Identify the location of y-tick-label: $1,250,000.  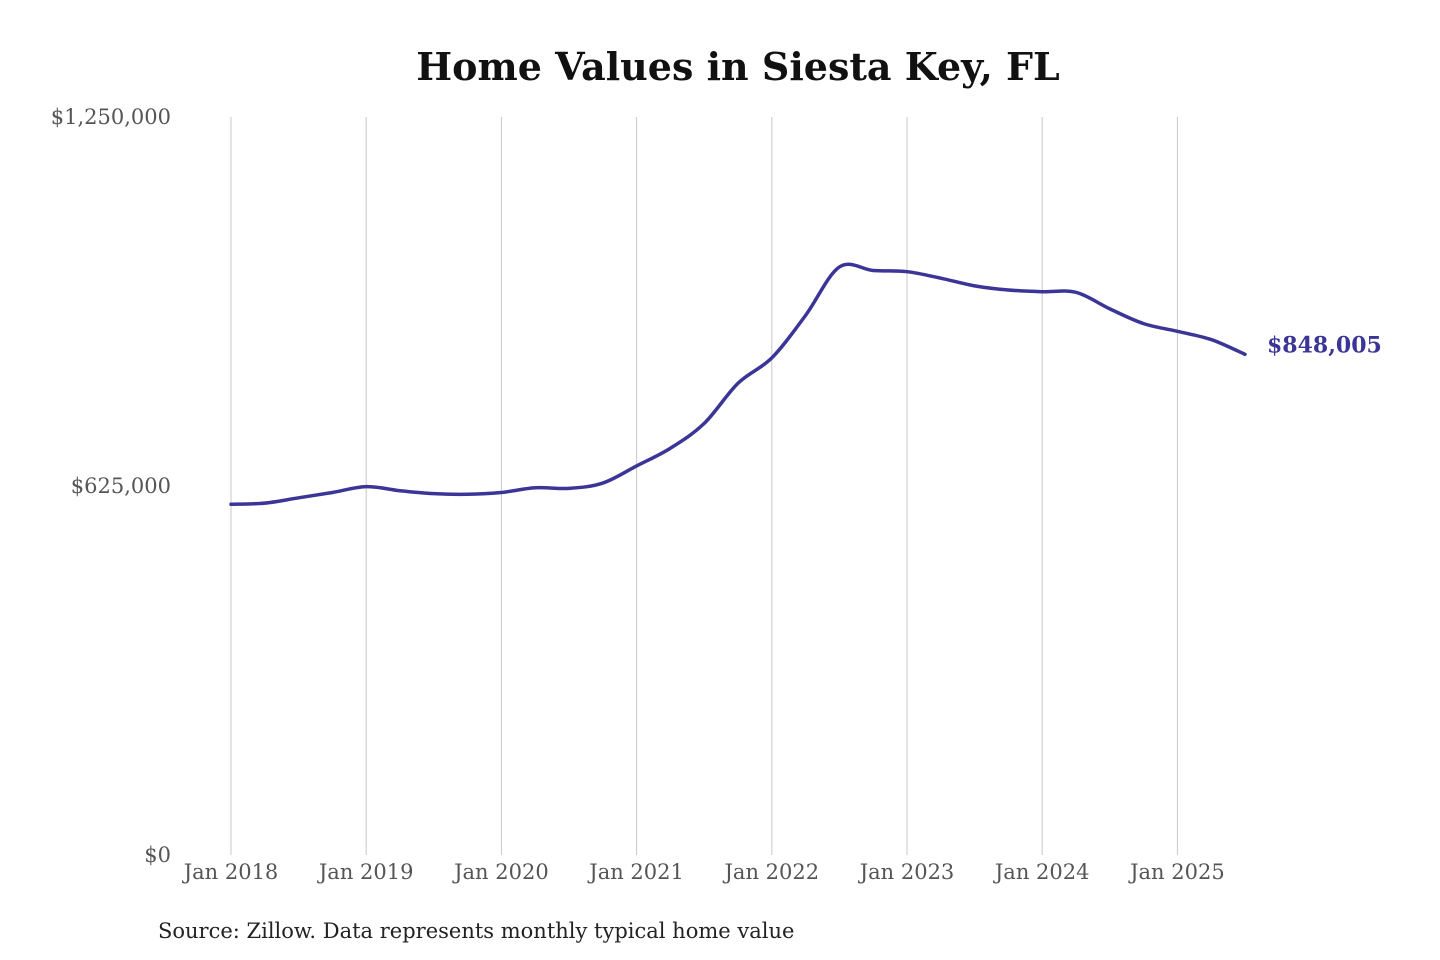
(111, 117).